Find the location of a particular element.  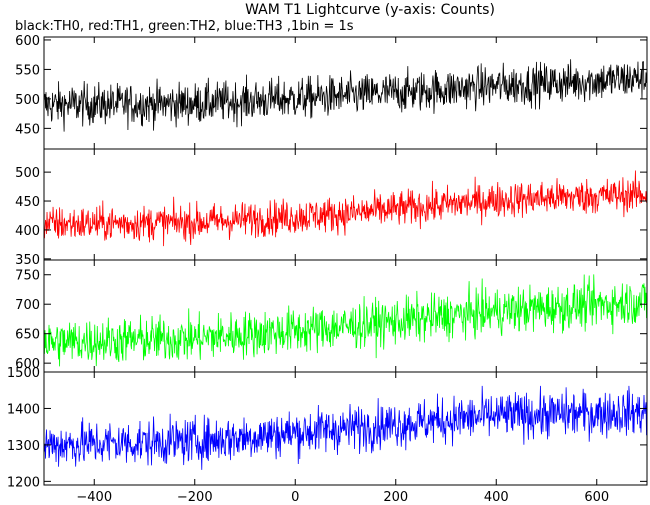

y-tick-label-TH2: 700 is located at coordinates (27, 305).